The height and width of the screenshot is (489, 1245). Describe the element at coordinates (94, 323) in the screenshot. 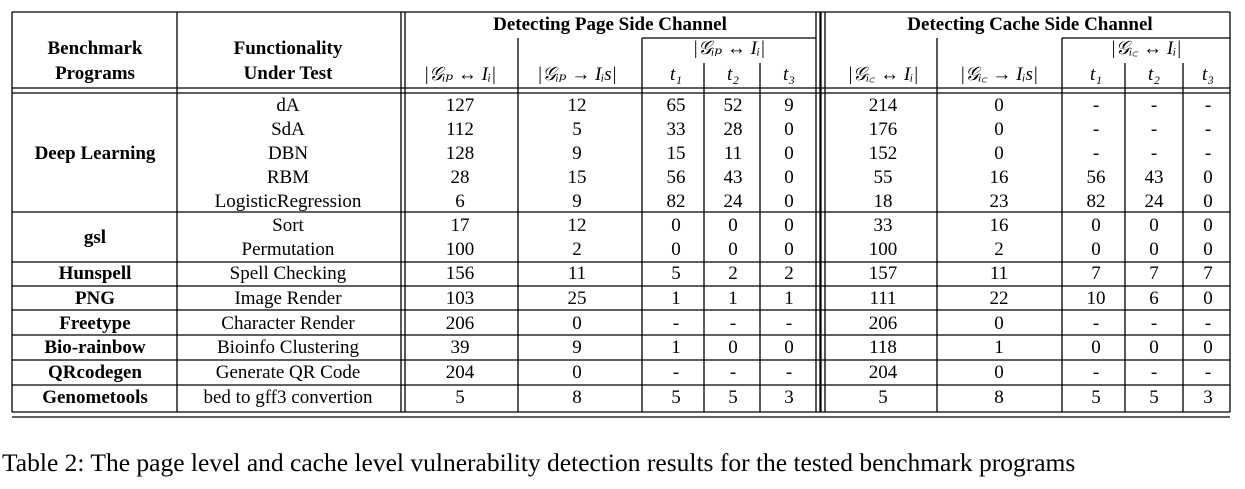

I see `benchmark-name: Freetype` at that location.